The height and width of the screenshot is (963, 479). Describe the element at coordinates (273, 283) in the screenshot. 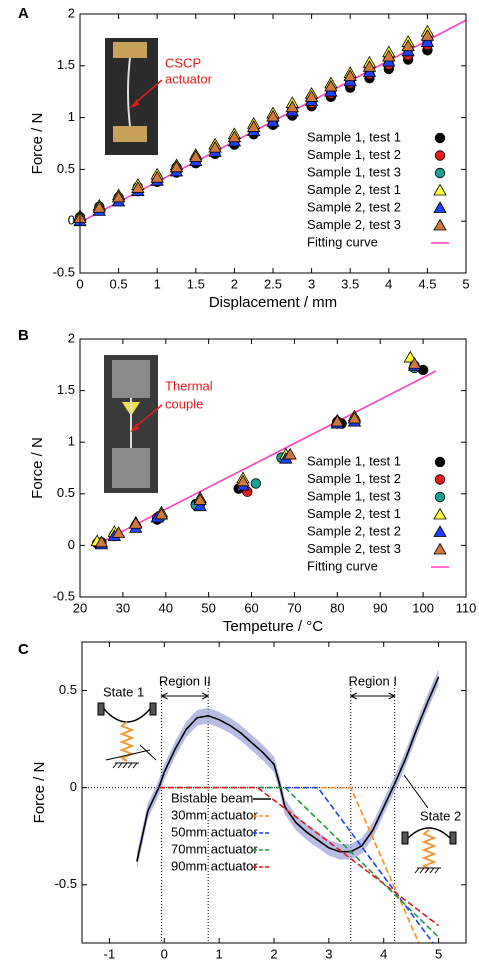

I see `x-tick-label: 2.5` at that location.